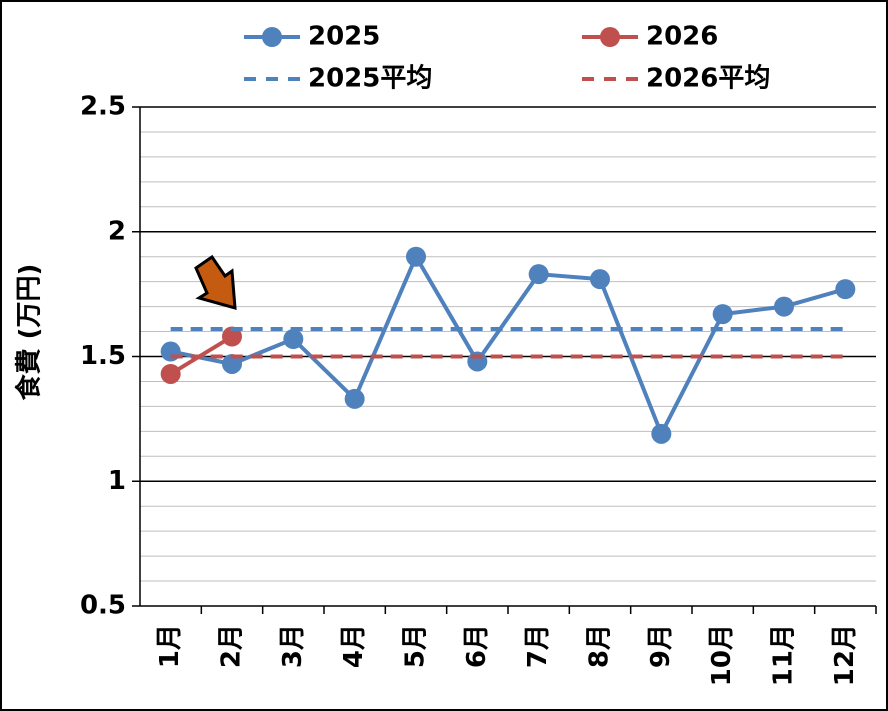 This screenshot has height=711, width=888. Describe the element at coordinates (477, 646) in the screenshot. I see `x-tick-label: 6月` at that location.